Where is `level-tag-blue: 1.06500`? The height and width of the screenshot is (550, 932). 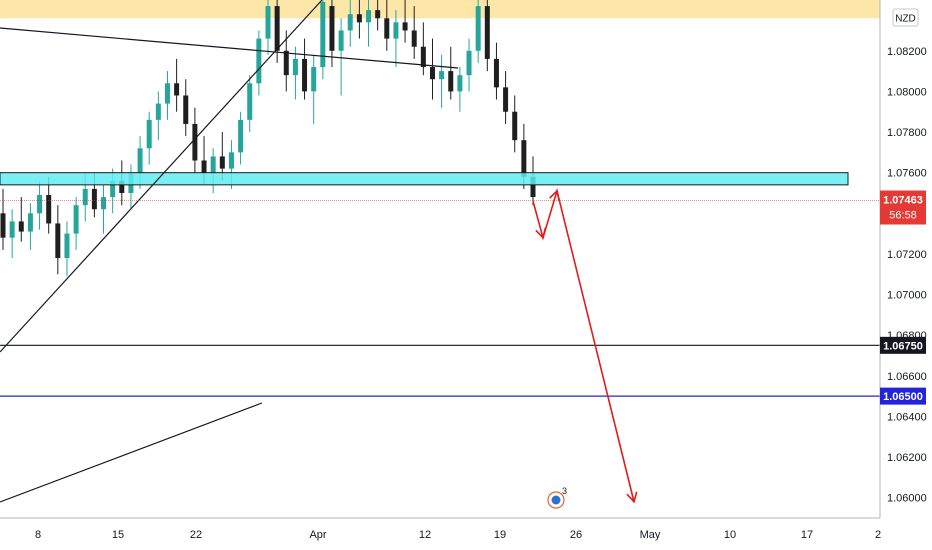
level-tag-blue: 1.06500 is located at coordinates (903, 396).